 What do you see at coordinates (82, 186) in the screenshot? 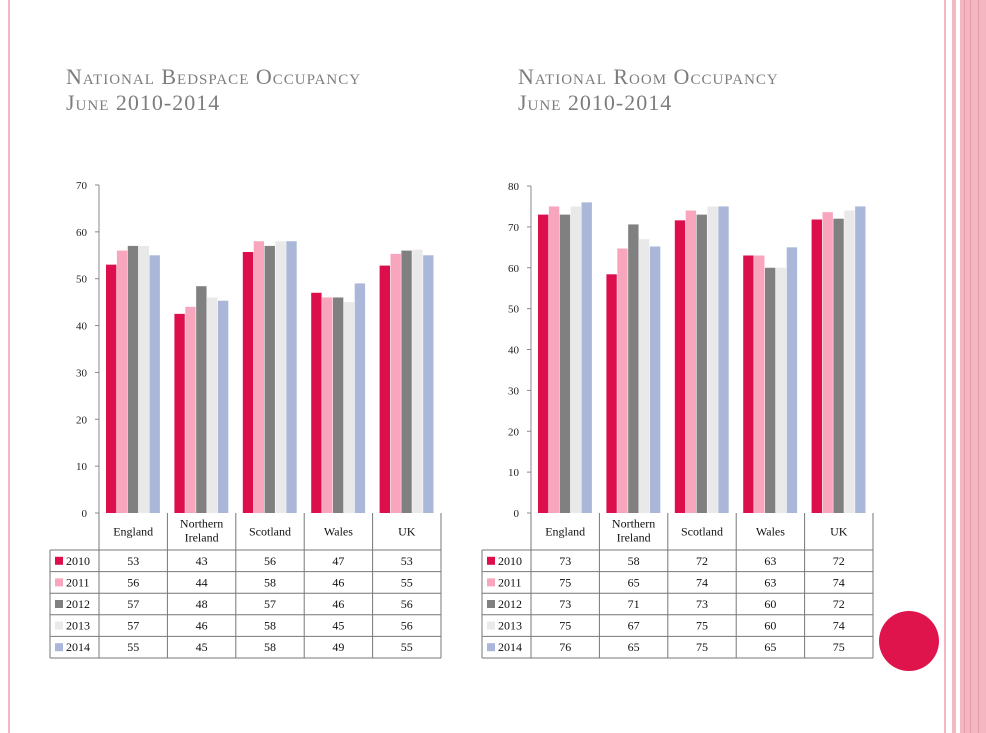
I see `bedspace-y-tick-label: 70` at bounding box center [82, 186].